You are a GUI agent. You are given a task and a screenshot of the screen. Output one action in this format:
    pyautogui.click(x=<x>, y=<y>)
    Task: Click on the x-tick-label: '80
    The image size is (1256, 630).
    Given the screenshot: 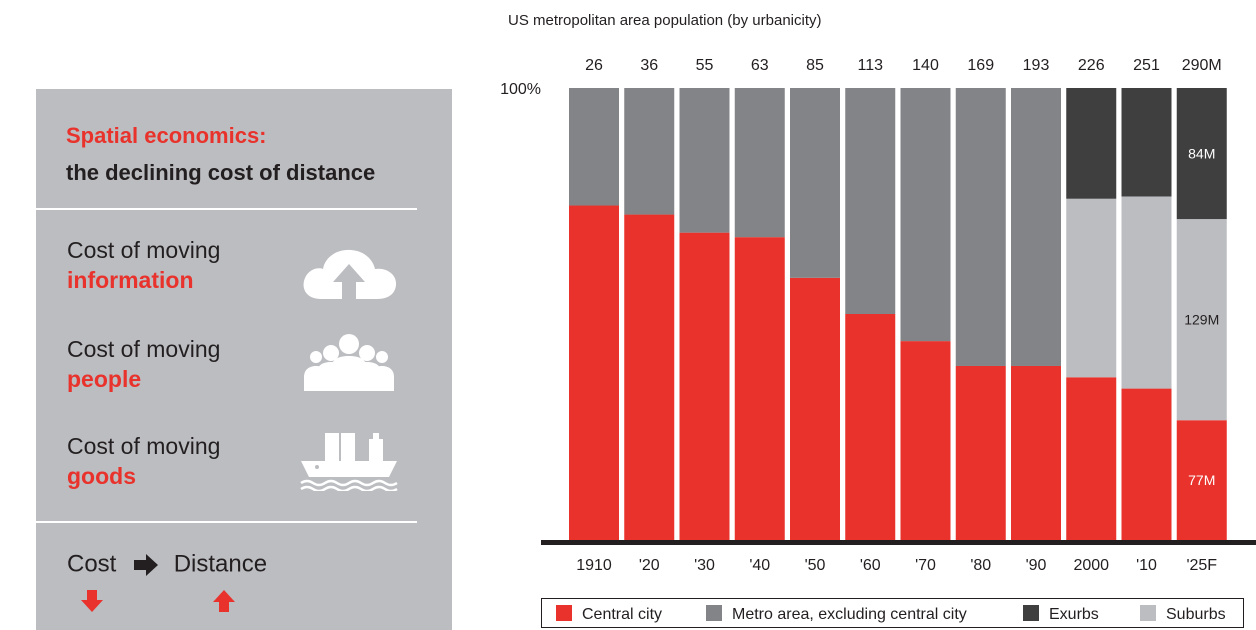 What is the action you would take?
    pyautogui.click(x=980, y=565)
    